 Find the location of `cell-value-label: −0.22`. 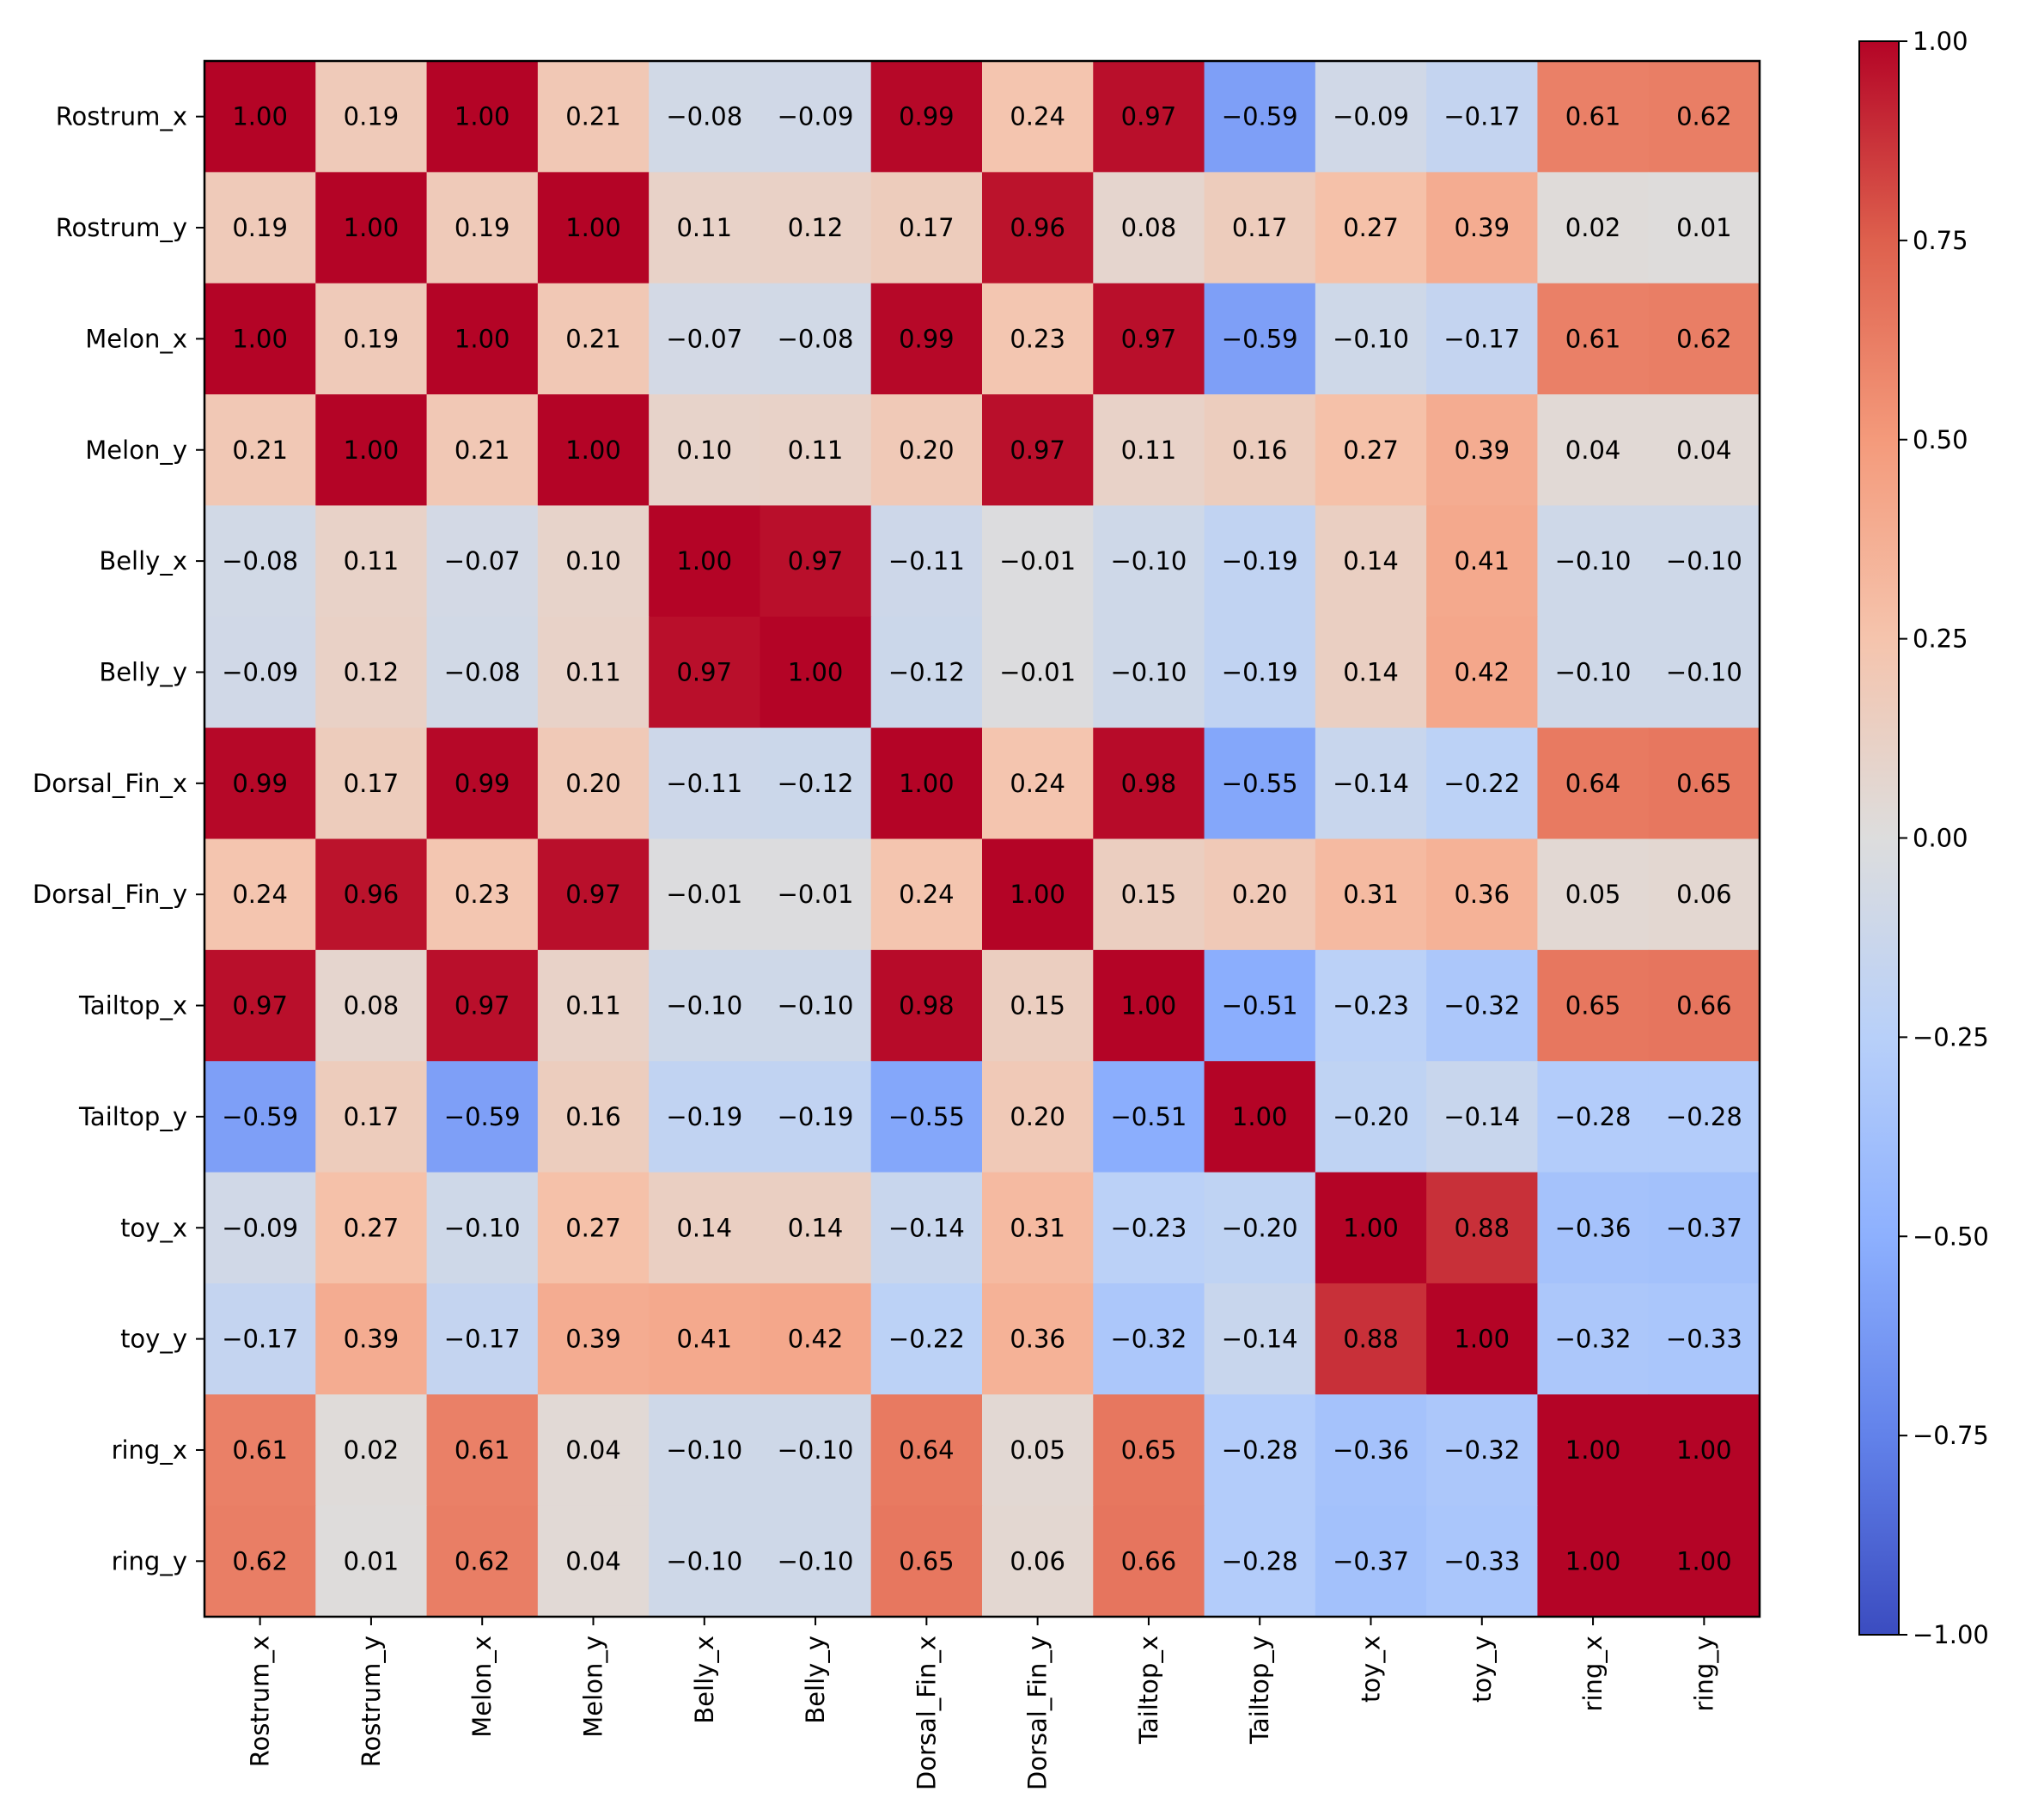

cell-value-label: −0.22 is located at coordinates (926, 1340).